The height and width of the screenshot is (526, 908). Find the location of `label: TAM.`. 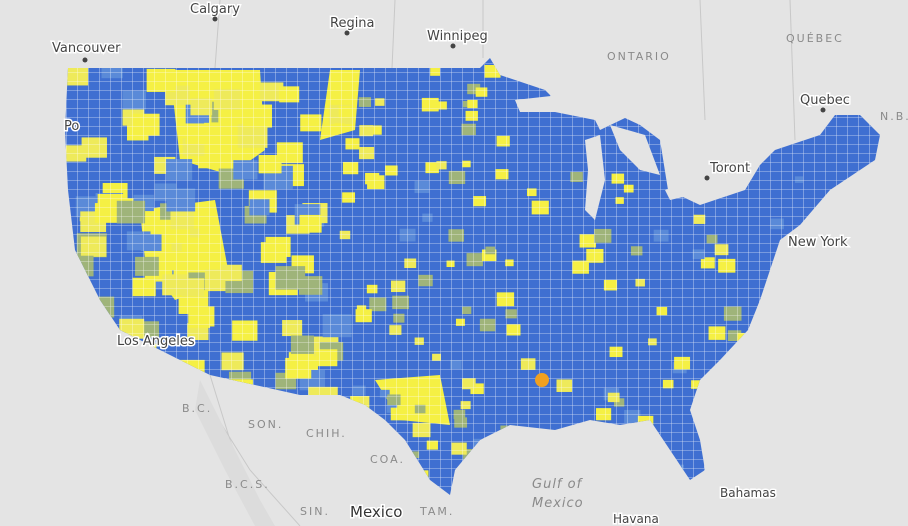

label: TAM. is located at coordinates (436, 511).